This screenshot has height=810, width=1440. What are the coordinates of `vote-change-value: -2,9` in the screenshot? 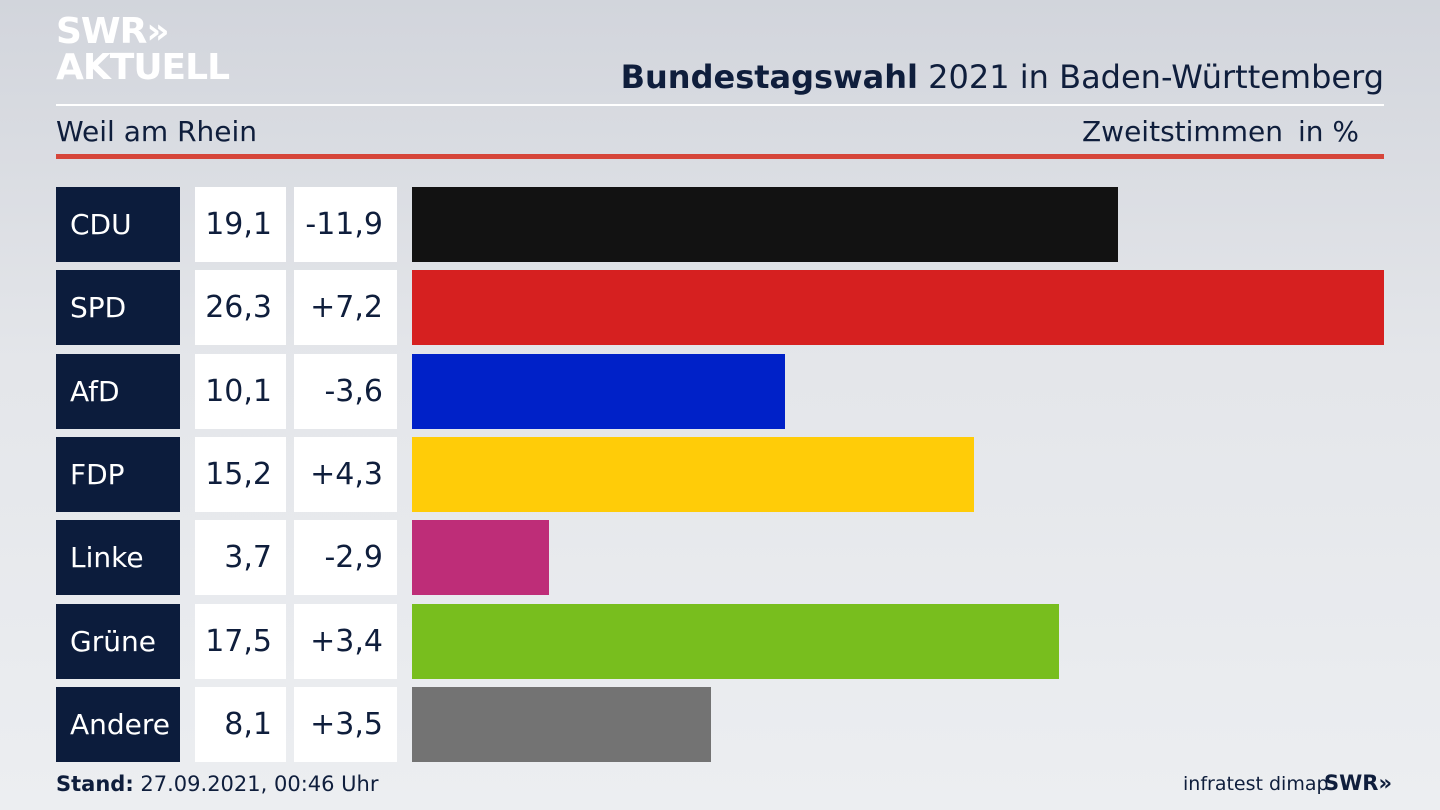 It's located at (345, 557).